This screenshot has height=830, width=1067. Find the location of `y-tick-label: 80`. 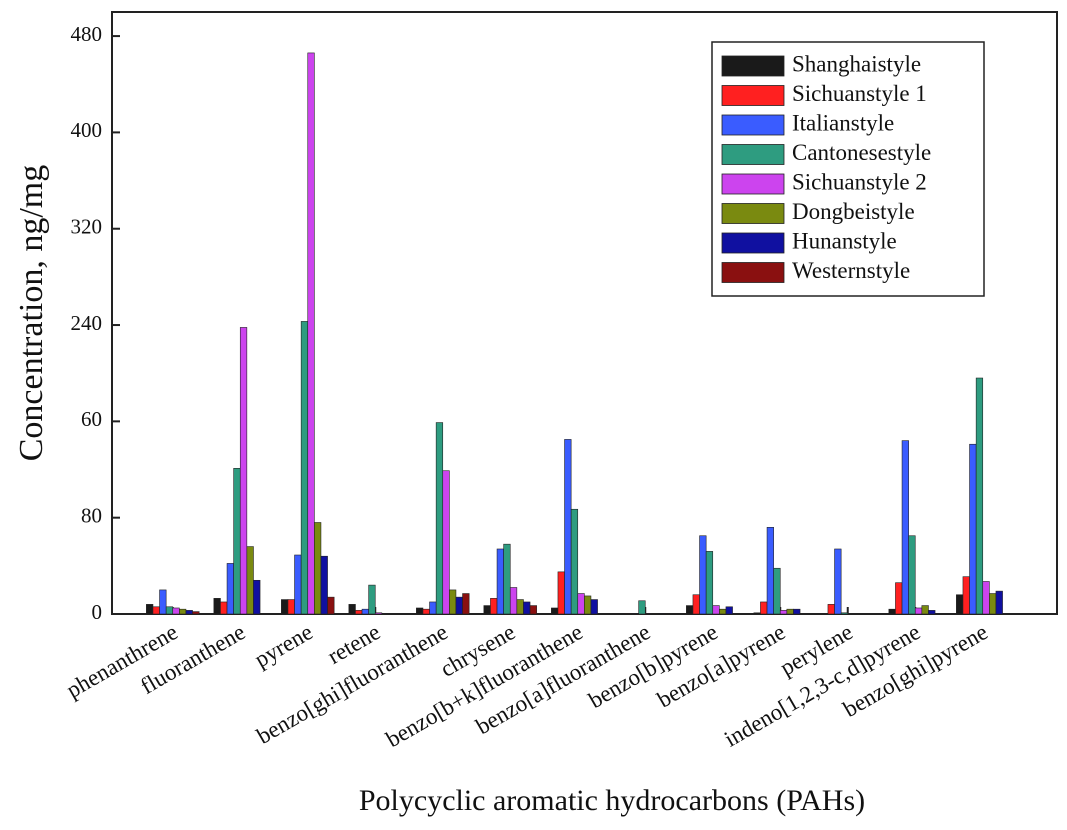

y-tick-label: 80 is located at coordinates (91, 515).